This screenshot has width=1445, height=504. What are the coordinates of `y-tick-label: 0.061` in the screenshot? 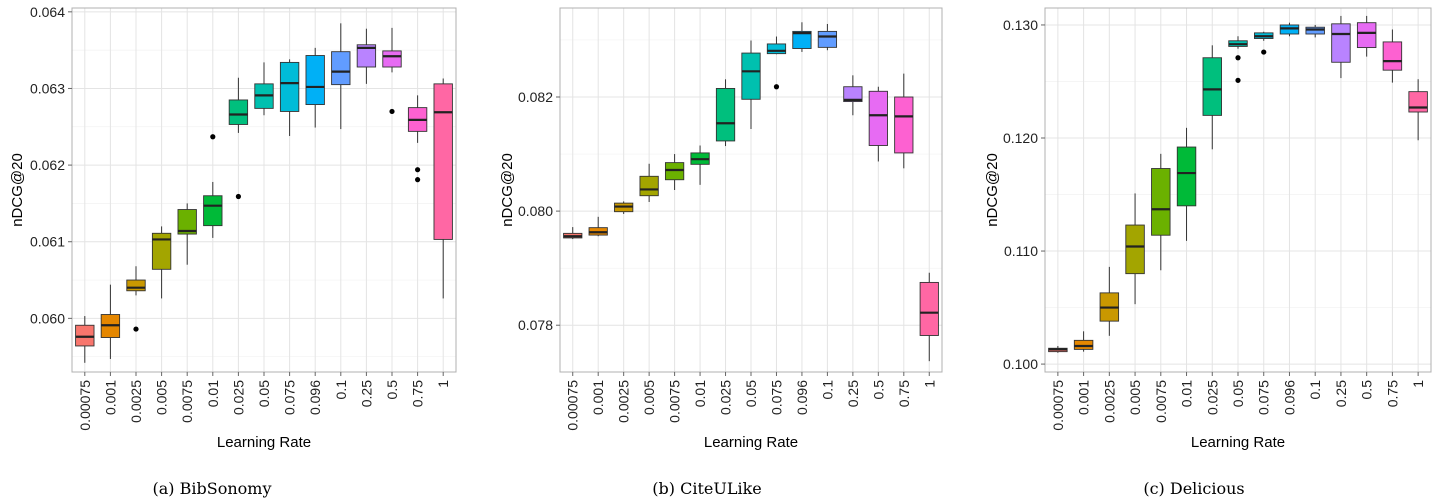 It's located at (47, 242).